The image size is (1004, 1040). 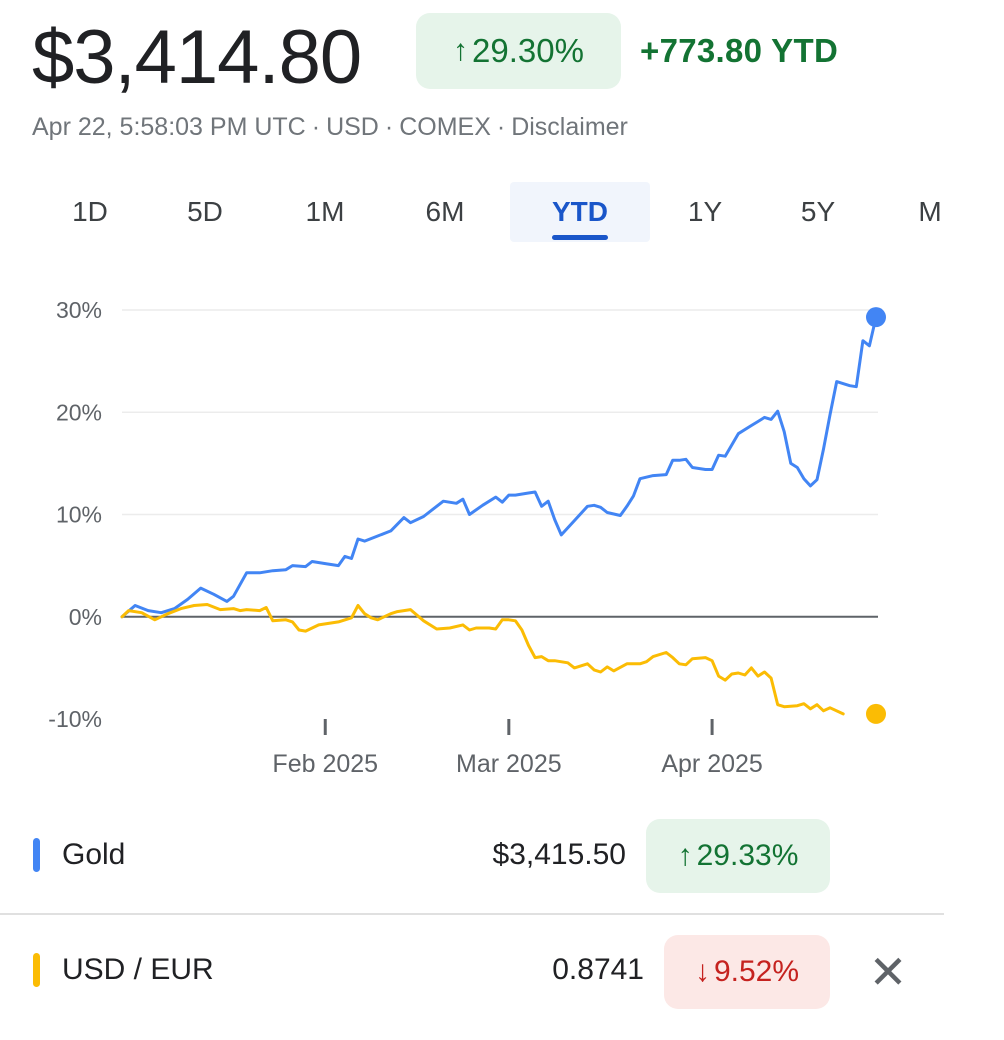 I want to click on y-tick-label: 20%, so click(x=79, y=412).